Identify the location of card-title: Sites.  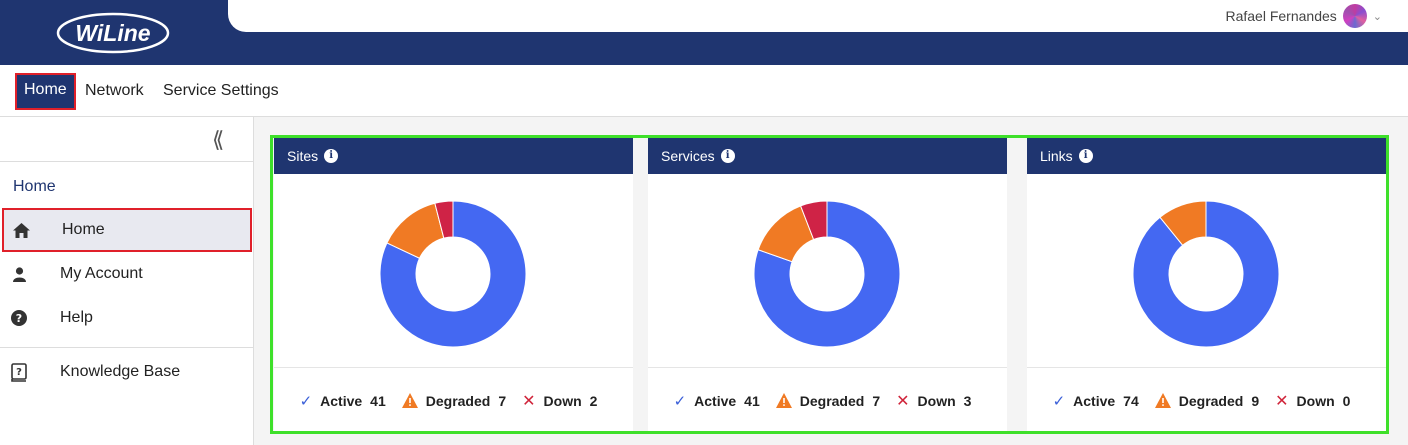
(303, 155).